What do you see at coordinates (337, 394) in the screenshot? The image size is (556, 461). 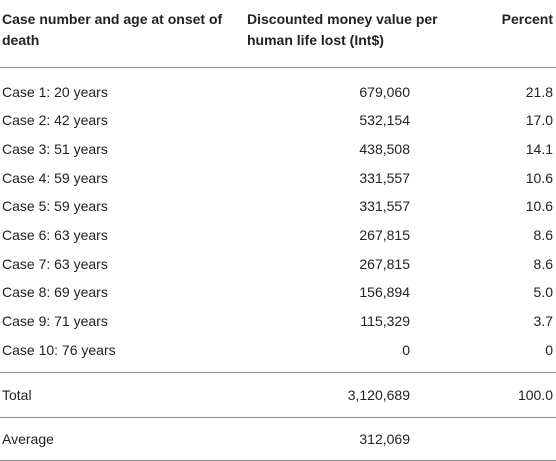 I see `total-value: 3,120,689` at bounding box center [337, 394].